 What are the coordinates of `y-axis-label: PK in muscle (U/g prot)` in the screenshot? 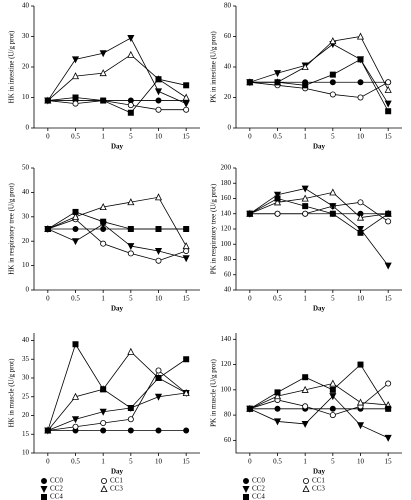 It's located at (214, 393).